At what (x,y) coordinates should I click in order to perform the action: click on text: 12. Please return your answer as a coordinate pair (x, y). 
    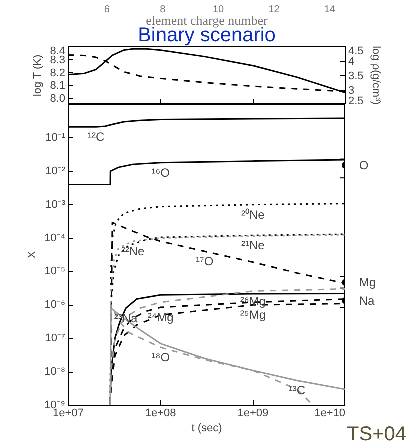
    Looking at the image, I should click on (274, 10).